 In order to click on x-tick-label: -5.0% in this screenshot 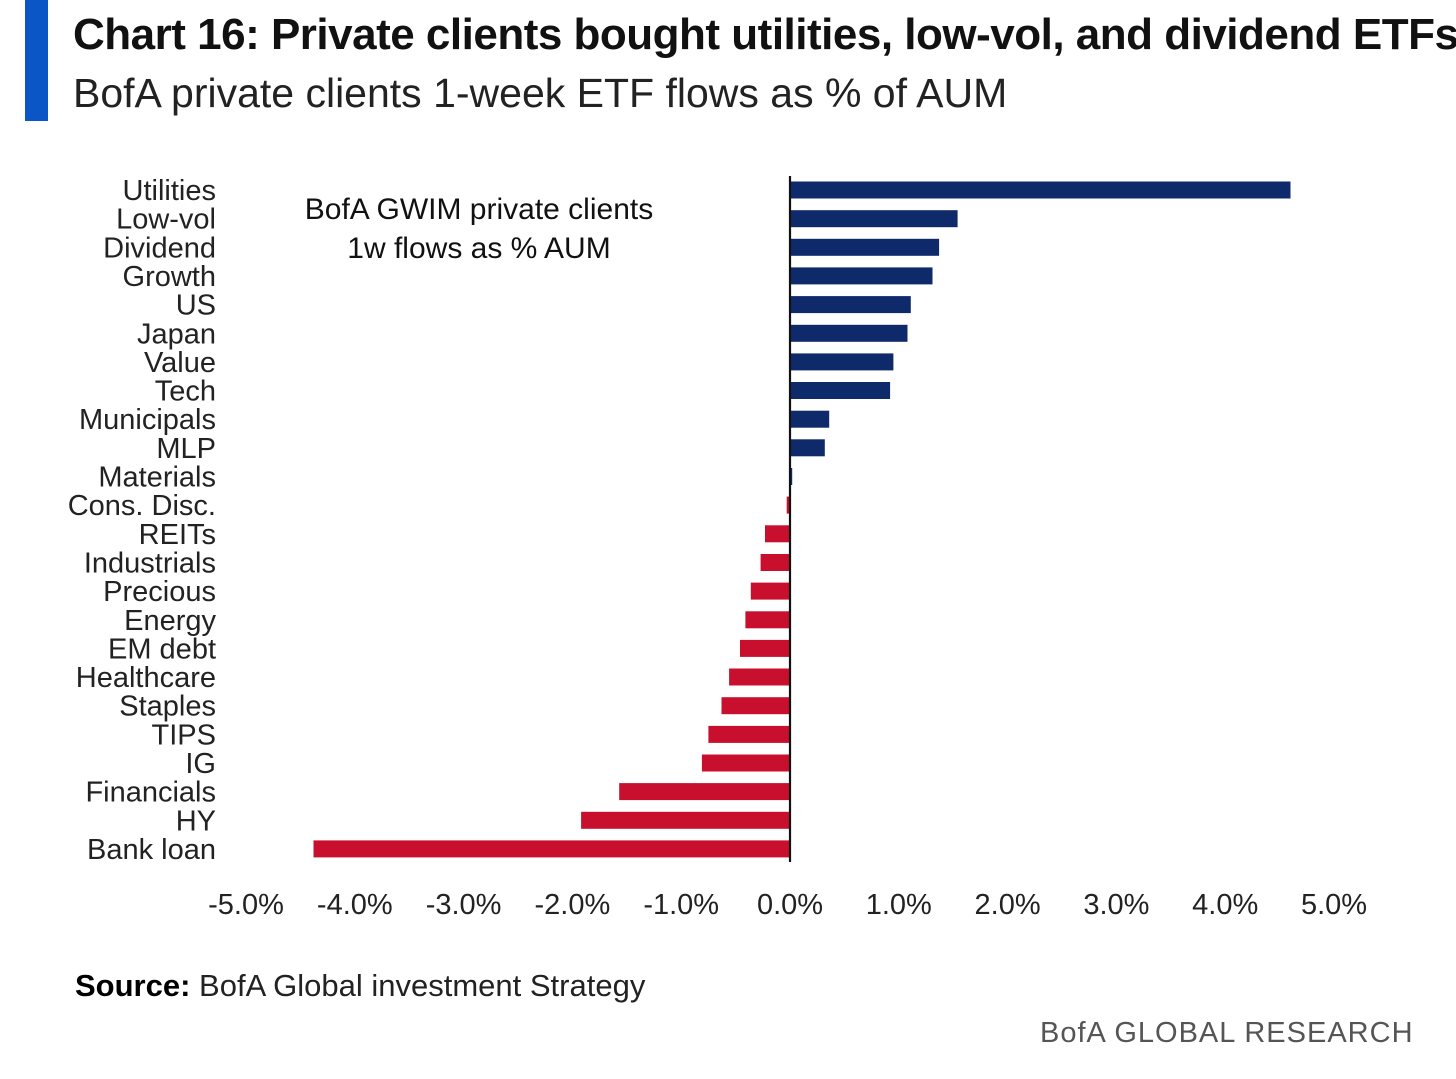, I will do `click(246, 905)`.